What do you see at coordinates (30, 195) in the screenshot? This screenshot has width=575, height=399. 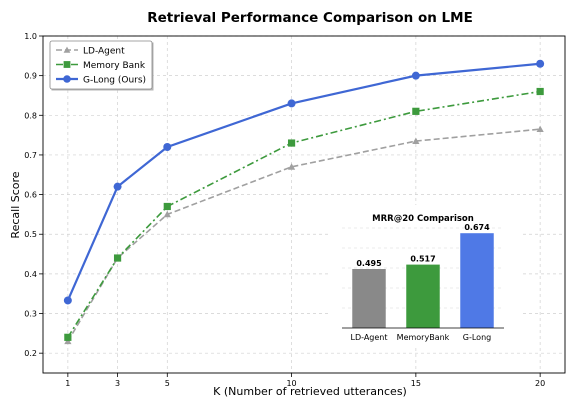 I see `y-tick-label: 0.6` at bounding box center [30, 195].